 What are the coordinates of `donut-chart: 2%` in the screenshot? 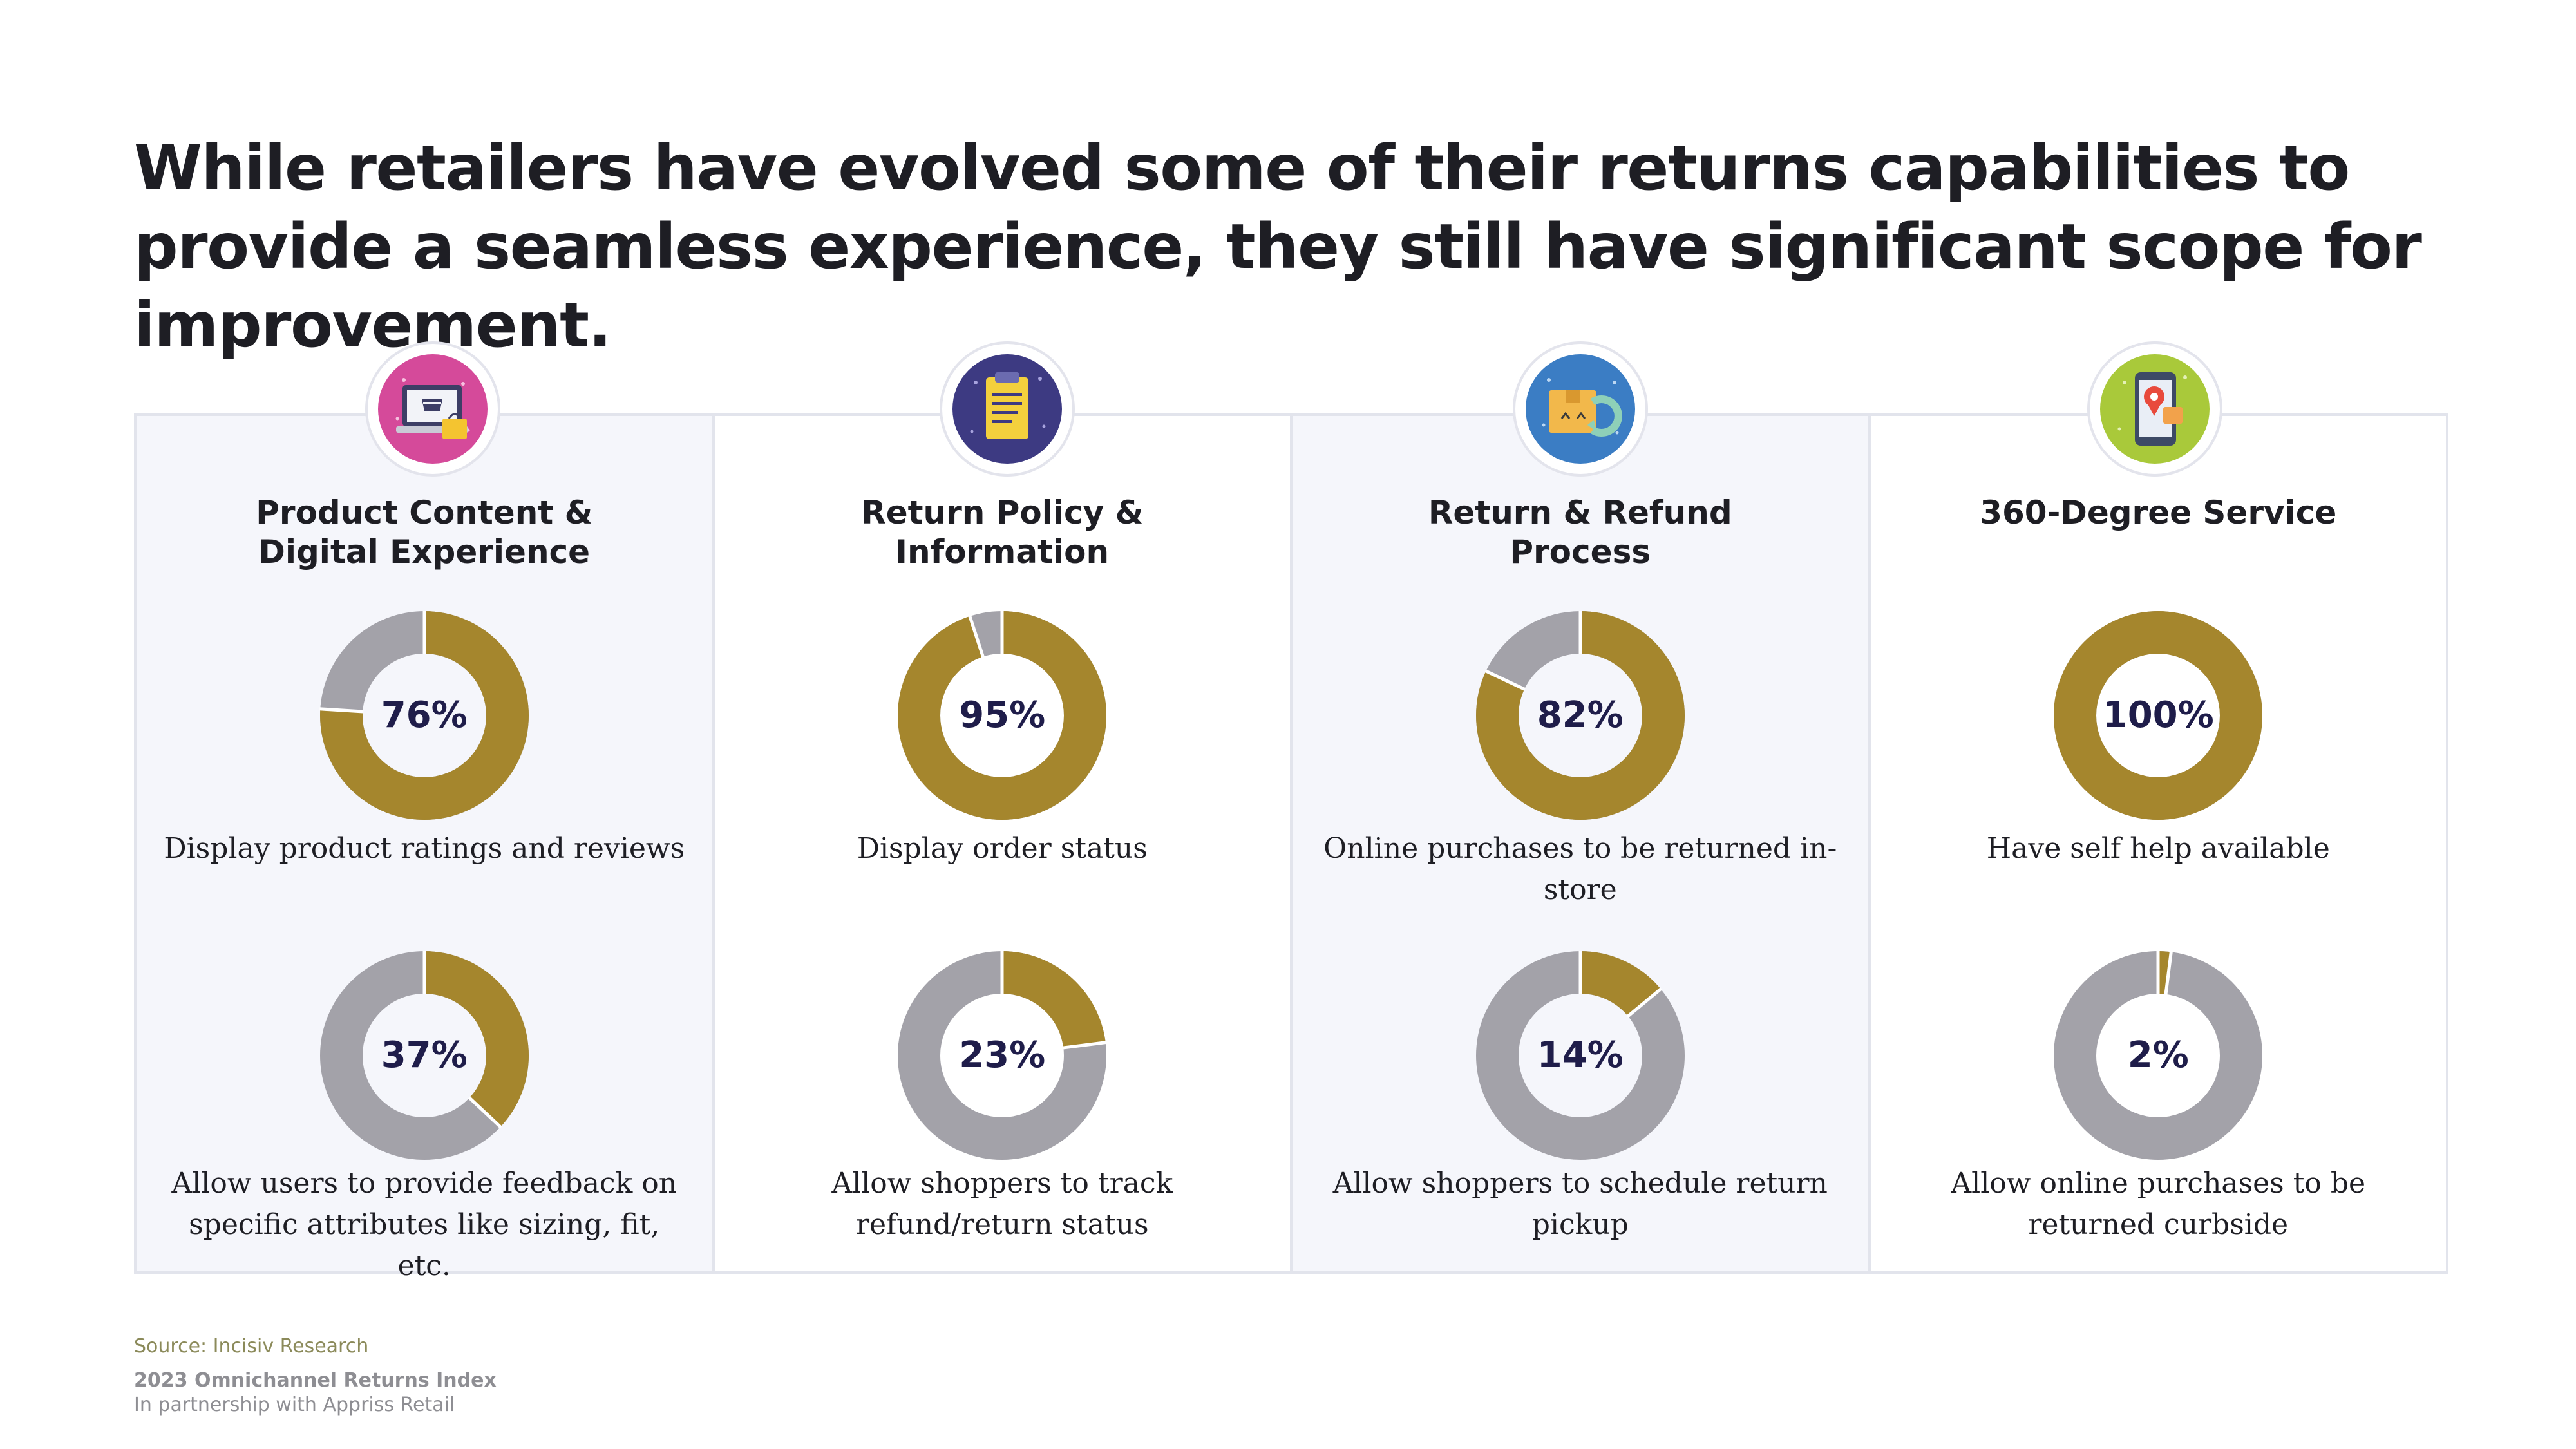 It's located at (2158, 1055).